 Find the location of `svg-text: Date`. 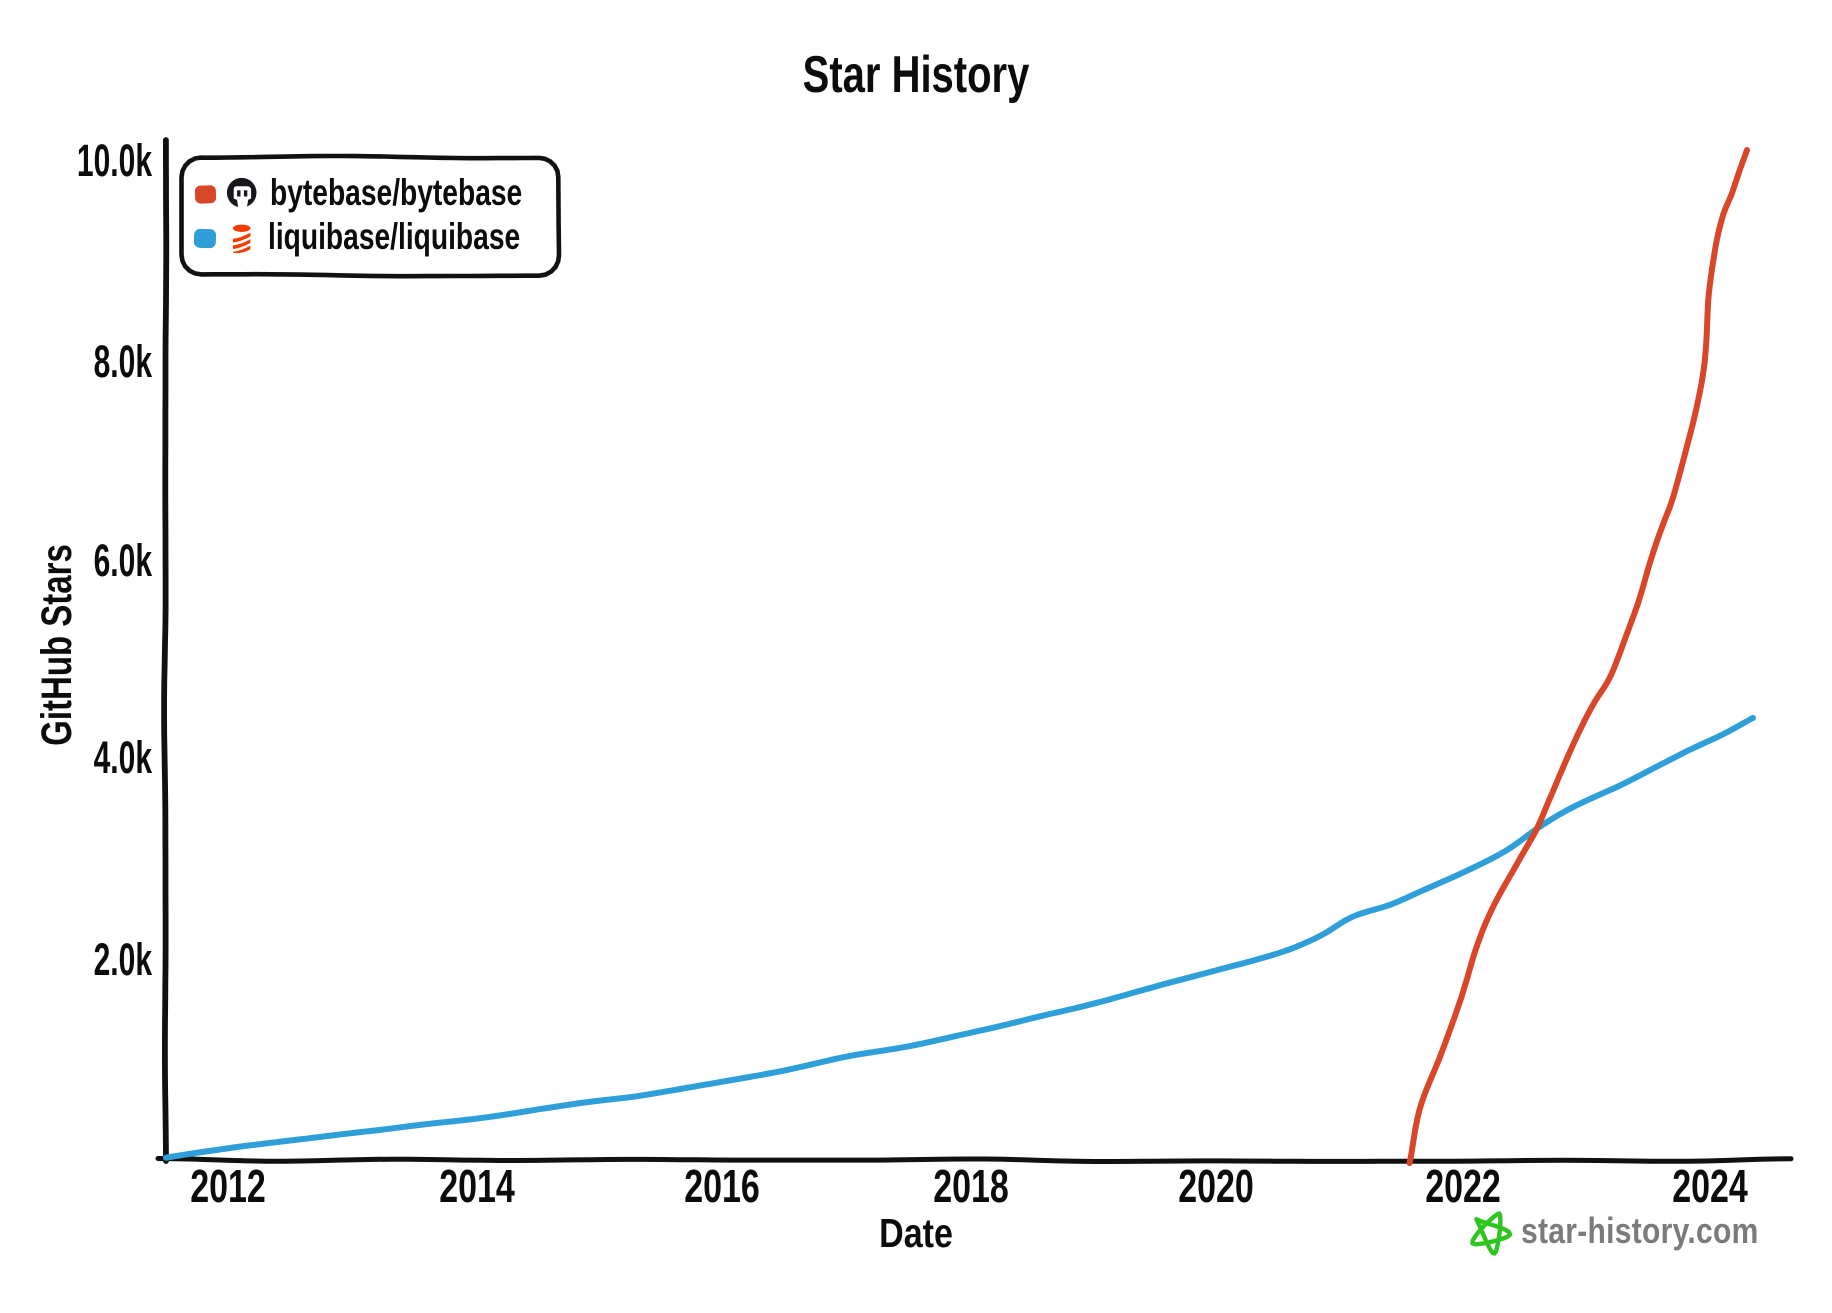

svg-text: Date is located at coordinates (916, 1233).